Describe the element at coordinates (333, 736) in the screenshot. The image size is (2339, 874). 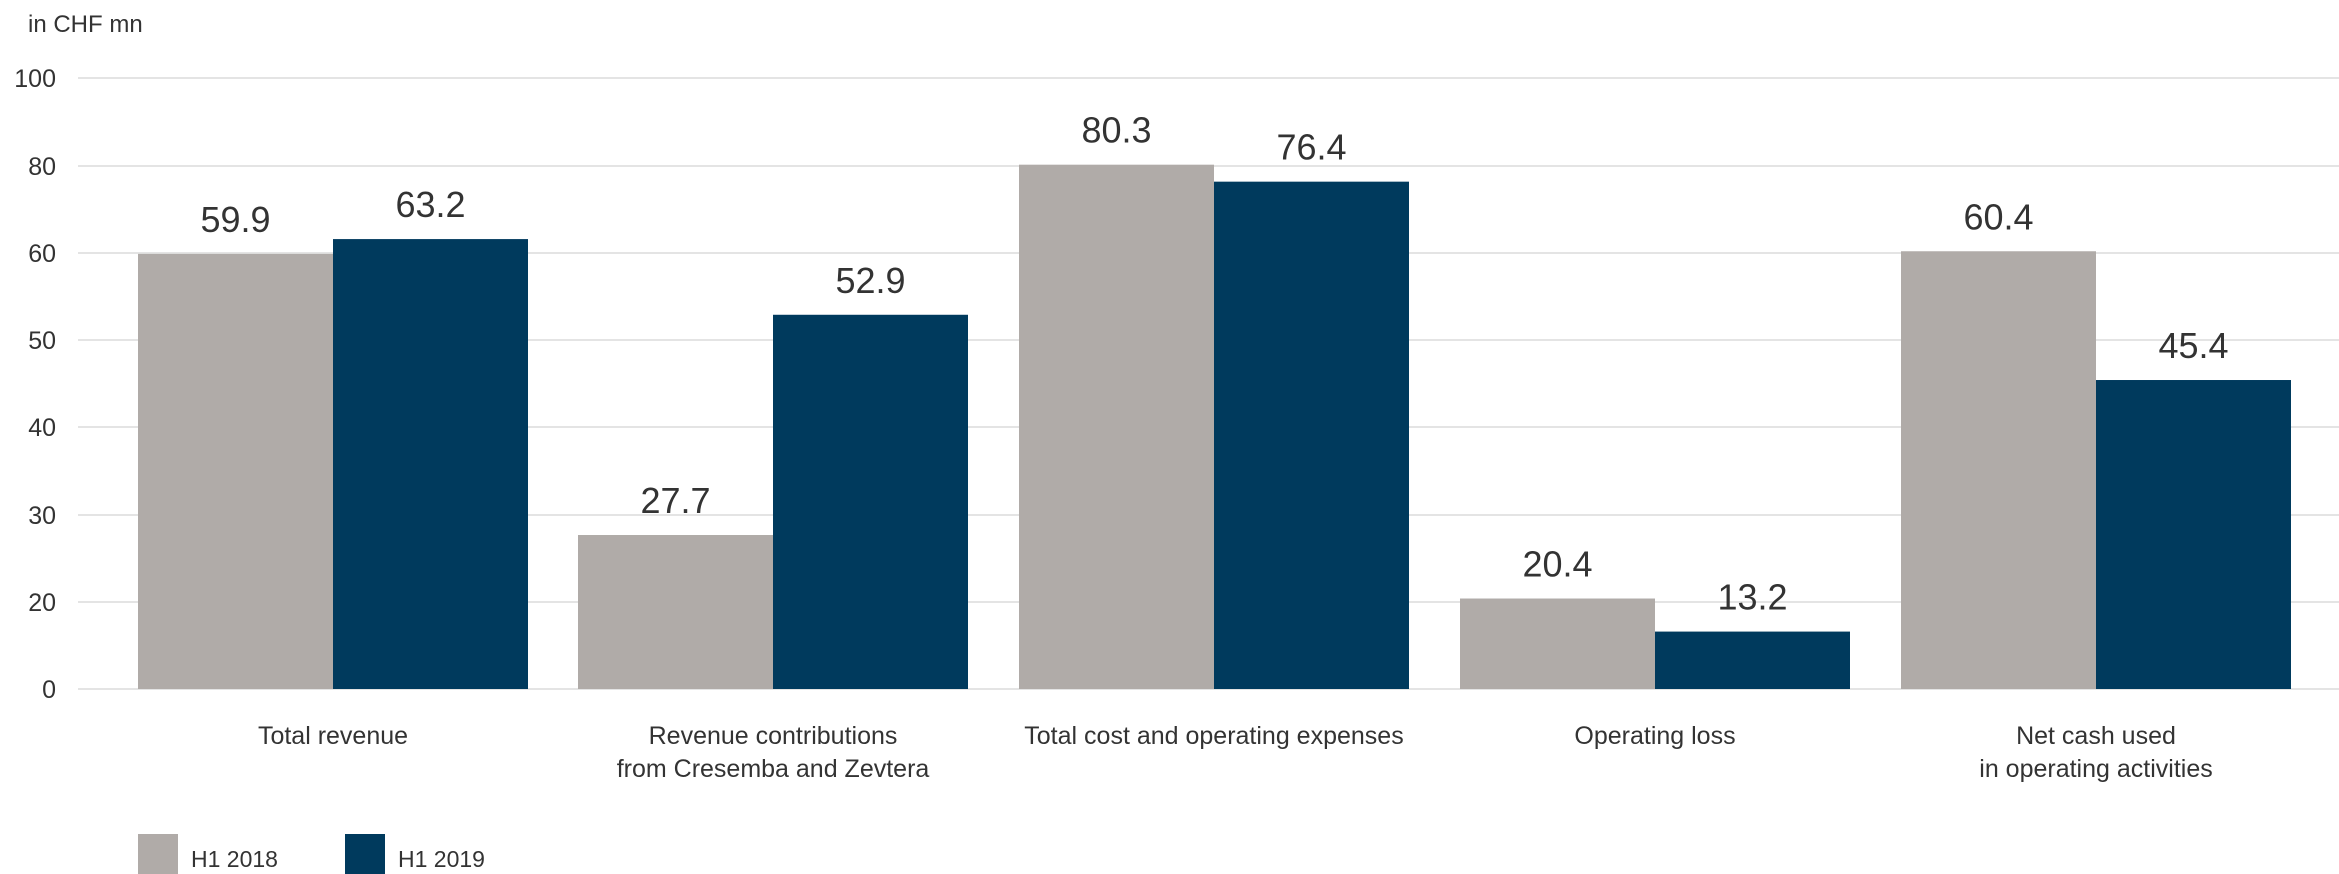
I see `category-label: Total revenue` at that location.